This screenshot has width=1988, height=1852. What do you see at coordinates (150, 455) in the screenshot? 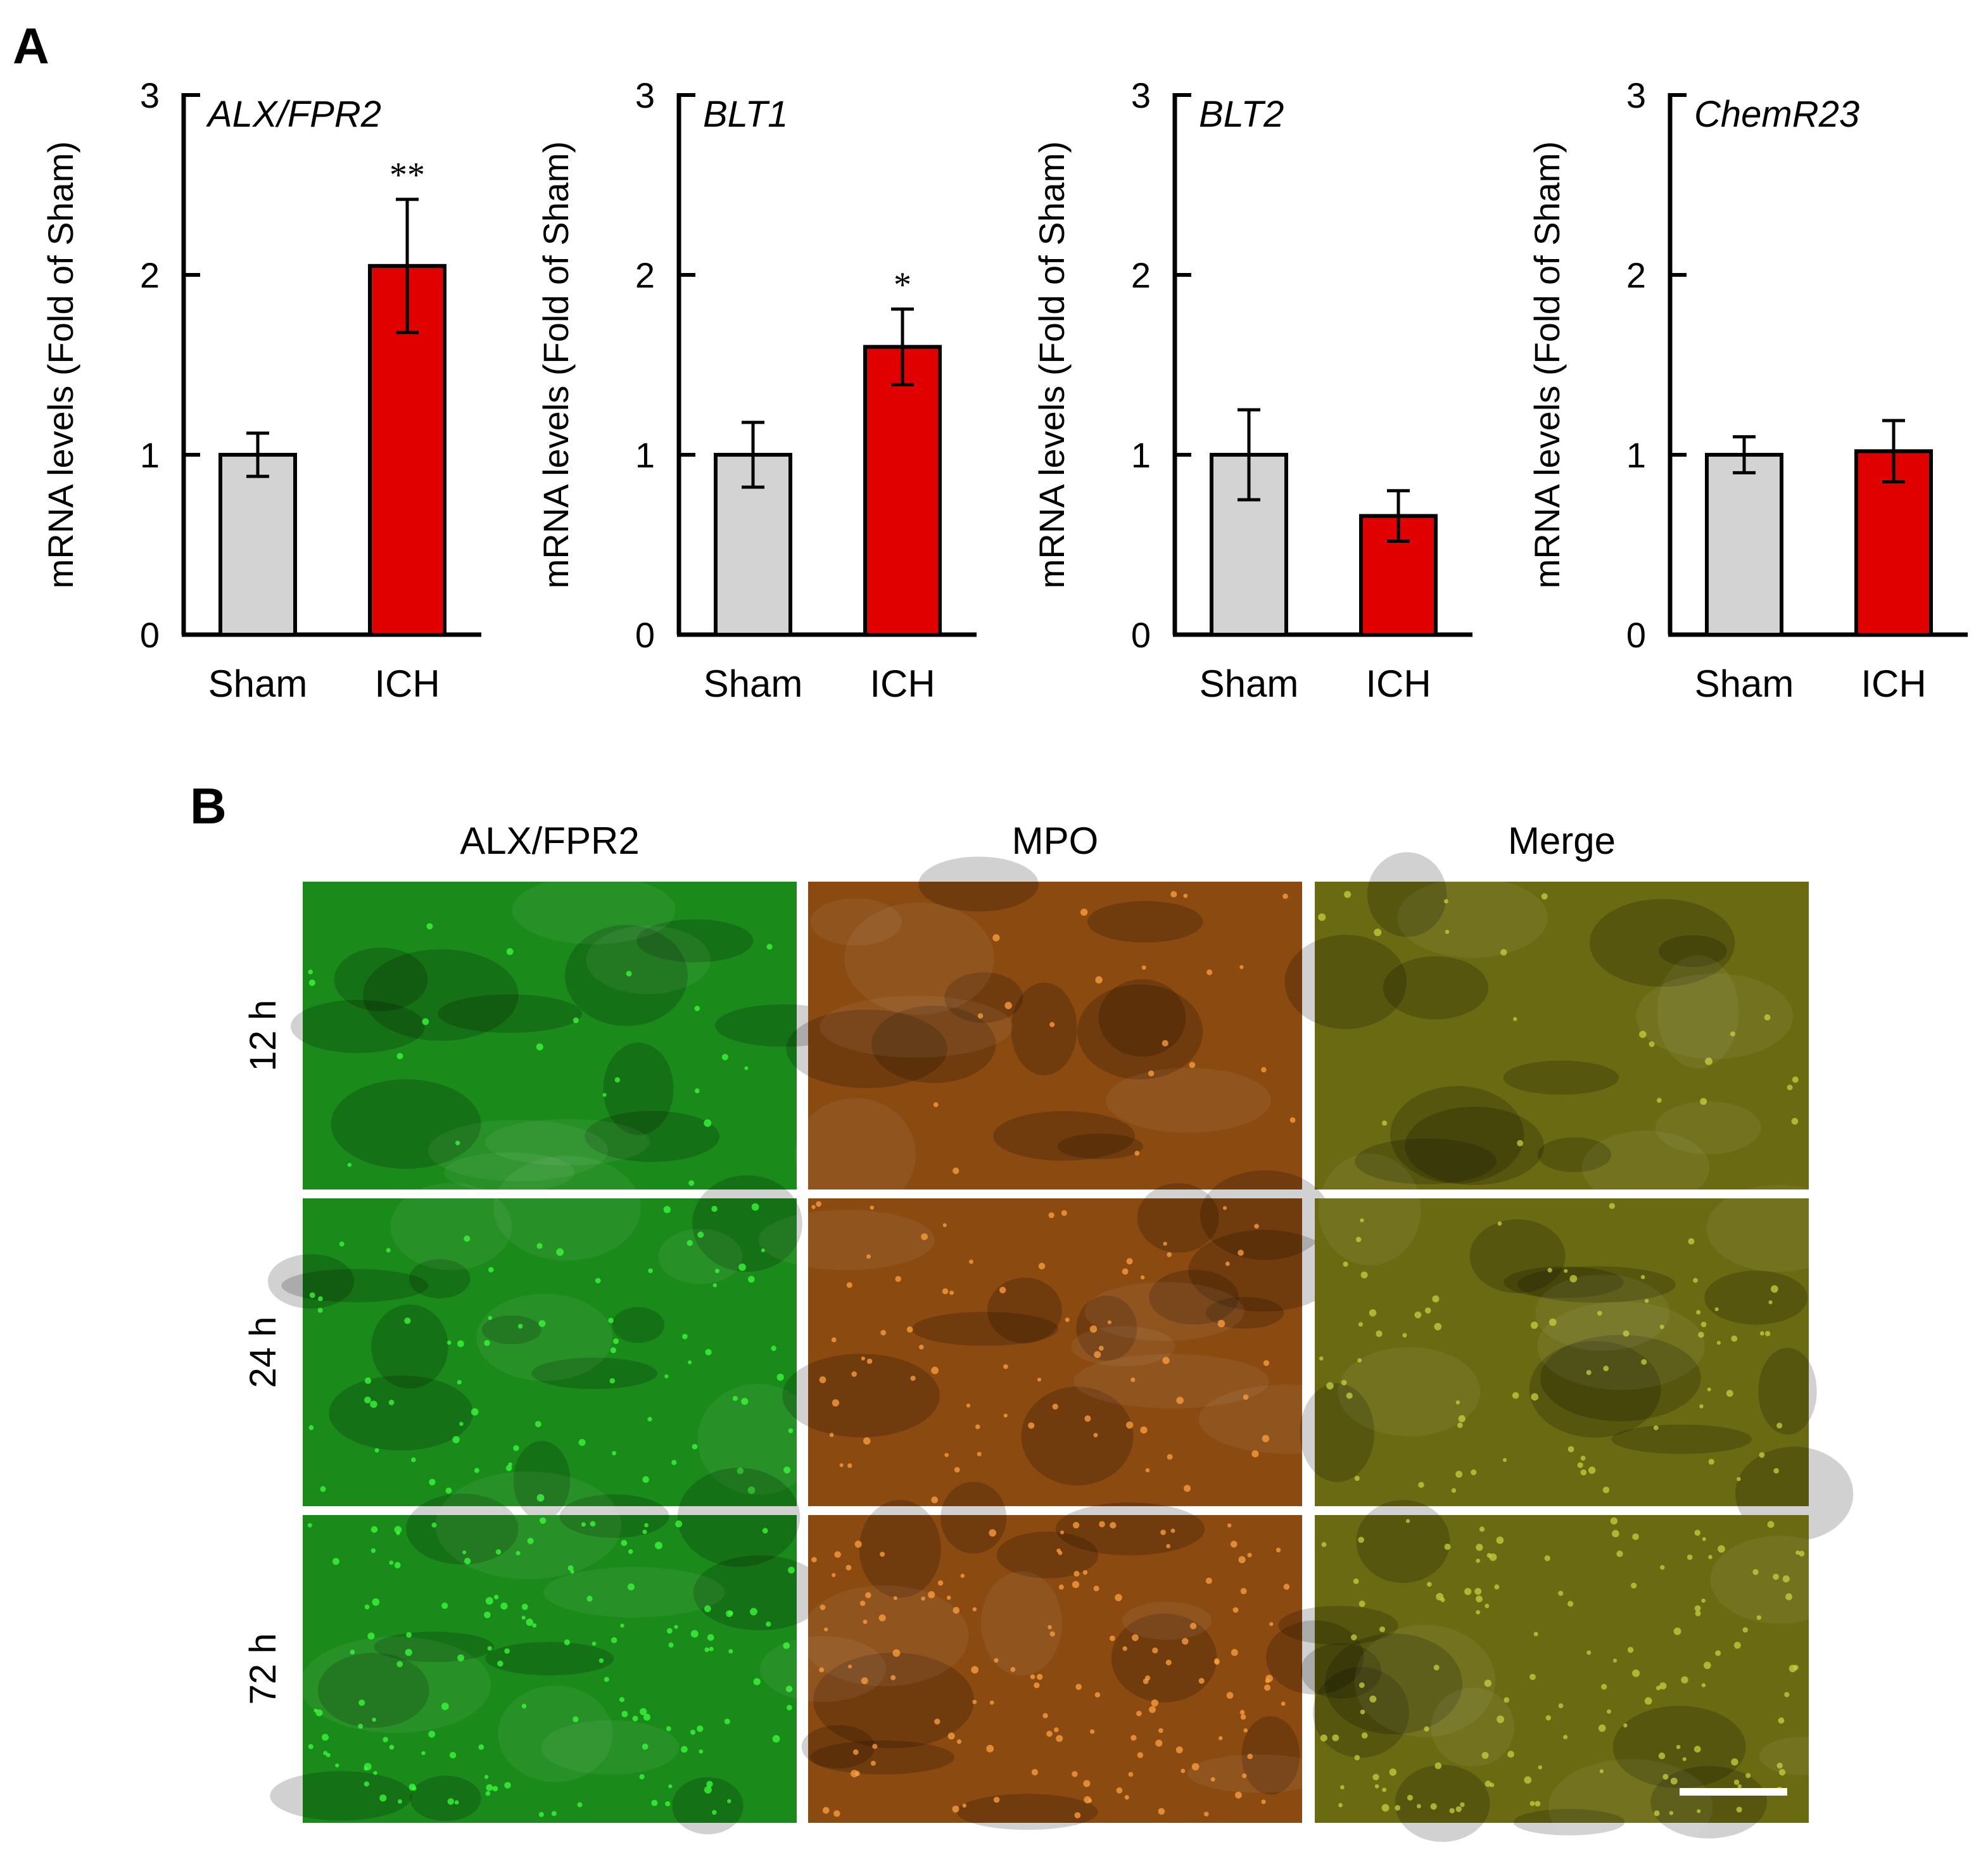
I see `y-tick-label: 1` at bounding box center [150, 455].